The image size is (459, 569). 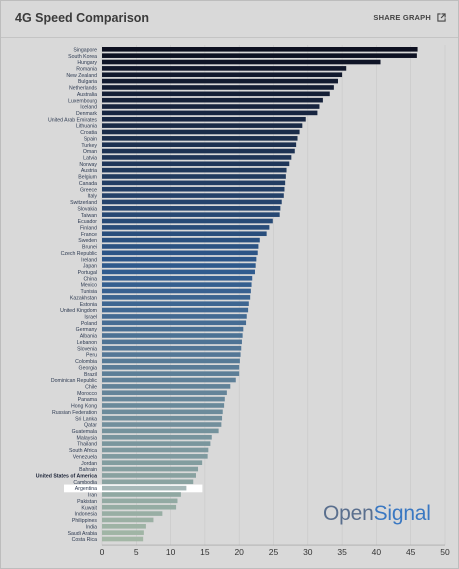 What do you see at coordinates (82, 101) in the screenshot?
I see `category-label: Luxembourg` at bounding box center [82, 101].